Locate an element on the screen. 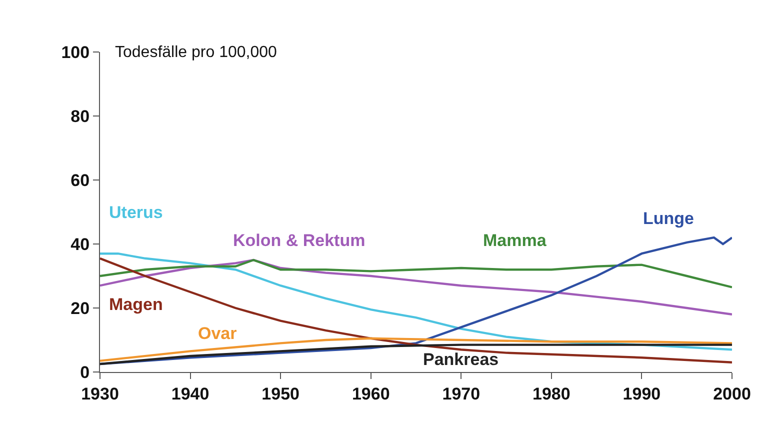 Image resolution: width=774 pixels, height=444 pixels. x-tick-label: 1960 is located at coordinates (371, 394).